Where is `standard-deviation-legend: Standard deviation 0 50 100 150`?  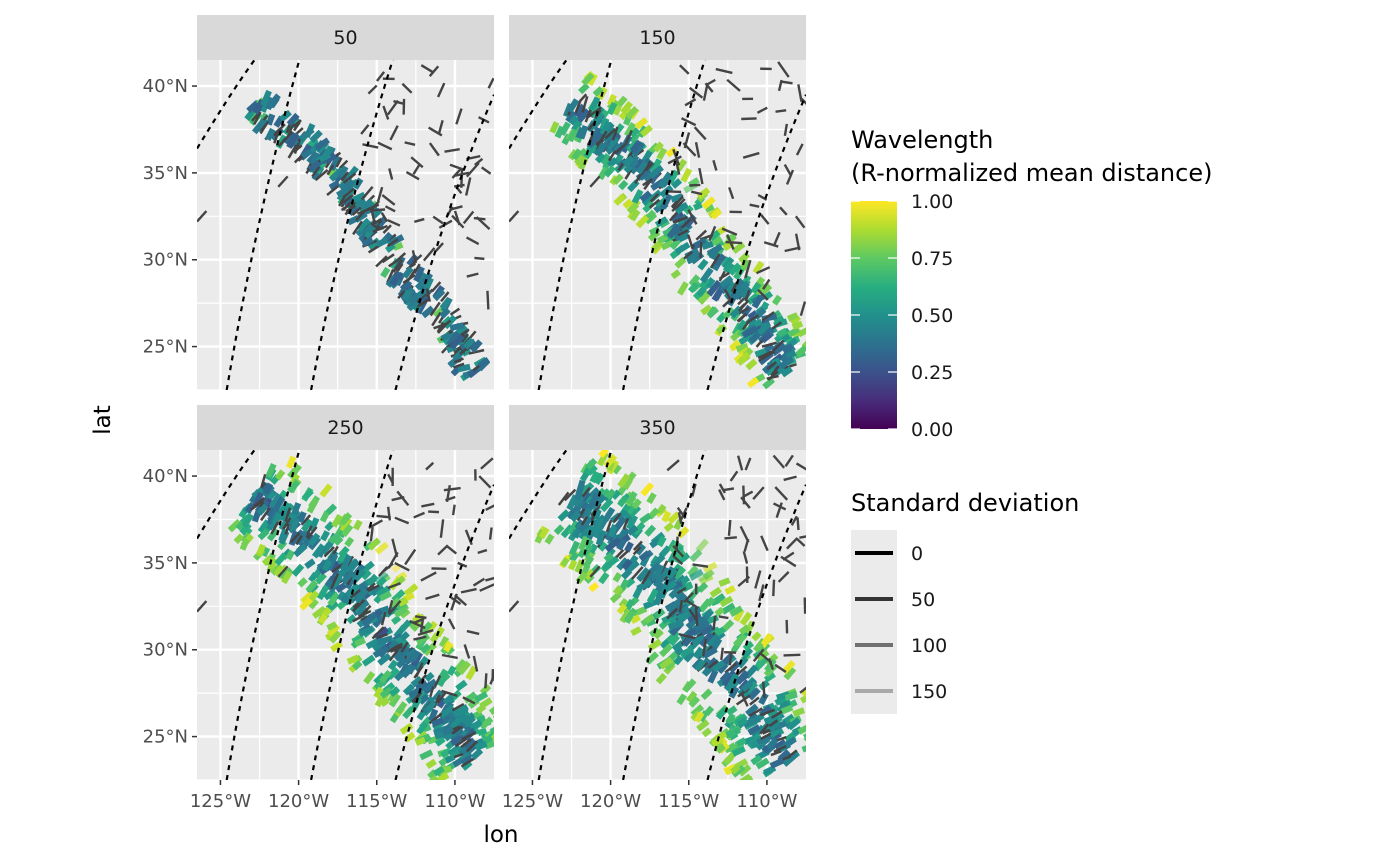
standard-deviation-legend: Standard deviation 0 50 100 150 is located at coordinates (965, 601).